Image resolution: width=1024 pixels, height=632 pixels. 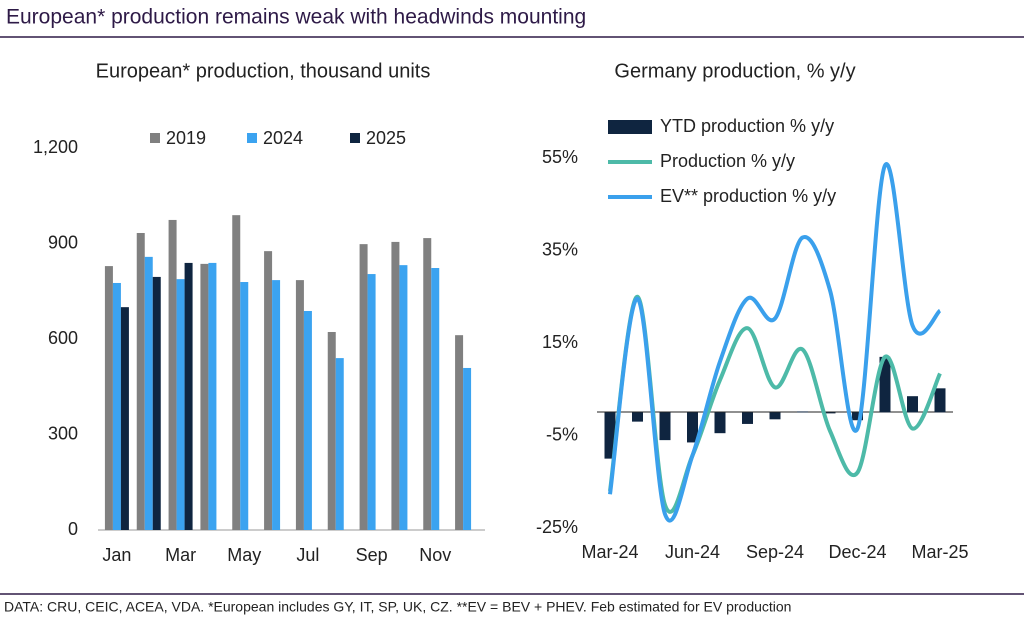 What do you see at coordinates (857, 552) in the screenshot?
I see `x-tick-label: Dec-24` at bounding box center [857, 552].